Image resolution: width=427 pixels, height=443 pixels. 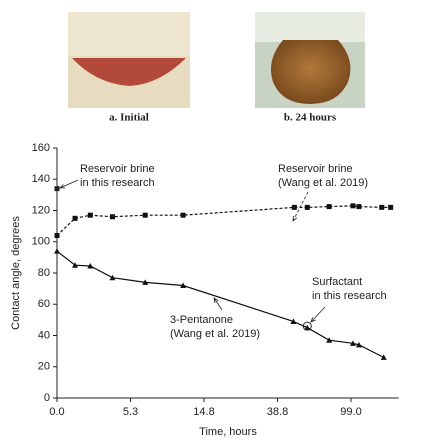 I want to click on y-axis-label: Contact angle, degrees, so click(x=16, y=273).